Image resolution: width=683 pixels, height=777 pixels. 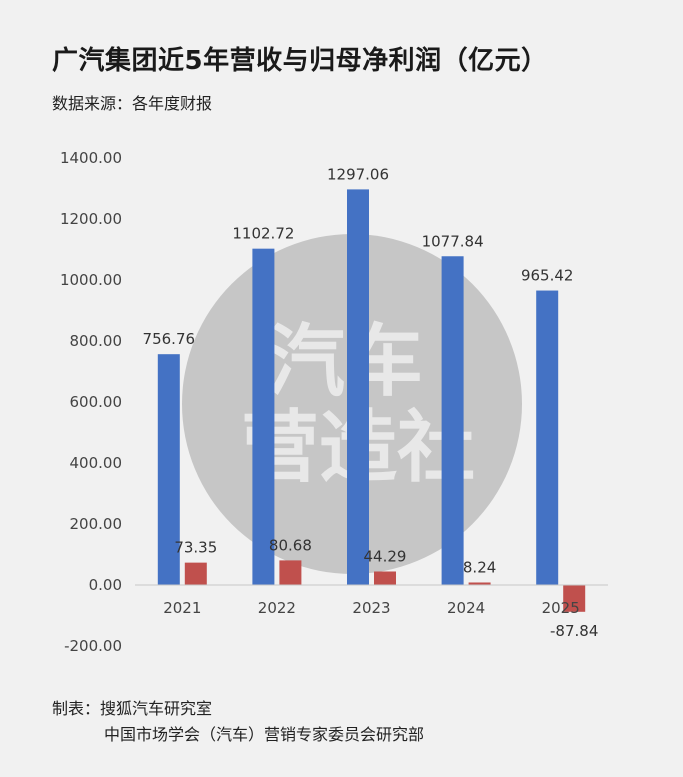 What do you see at coordinates (132, 103) in the screenshot?
I see `data-source: 数据来源：各年度财报` at bounding box center [132, 103].